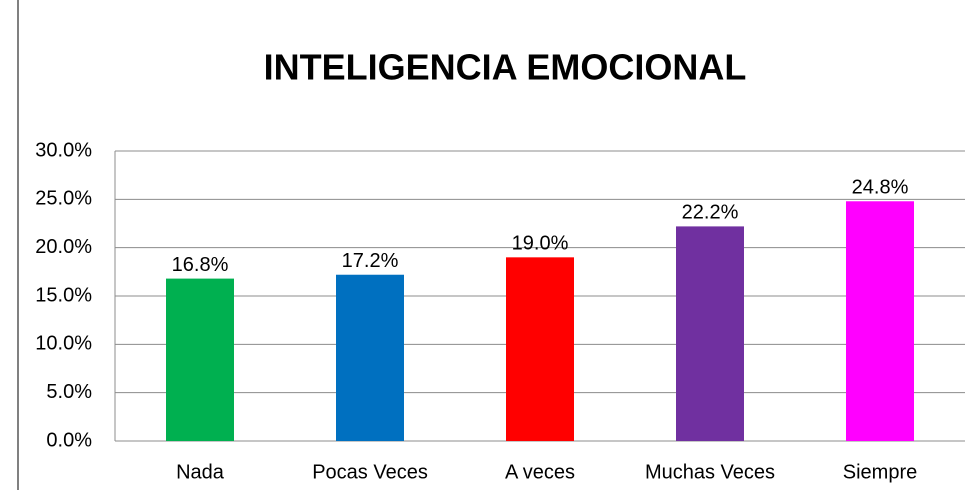 The image size is (979, 490). Describe the element at coordinates (63, 344) in the screenshot. I see `y-tick-label: 10.0%` at that location.